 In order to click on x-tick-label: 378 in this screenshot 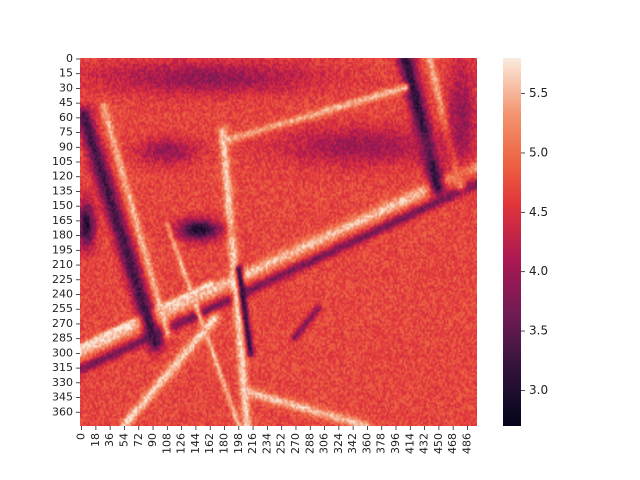, I will do `click(381, 443)`.